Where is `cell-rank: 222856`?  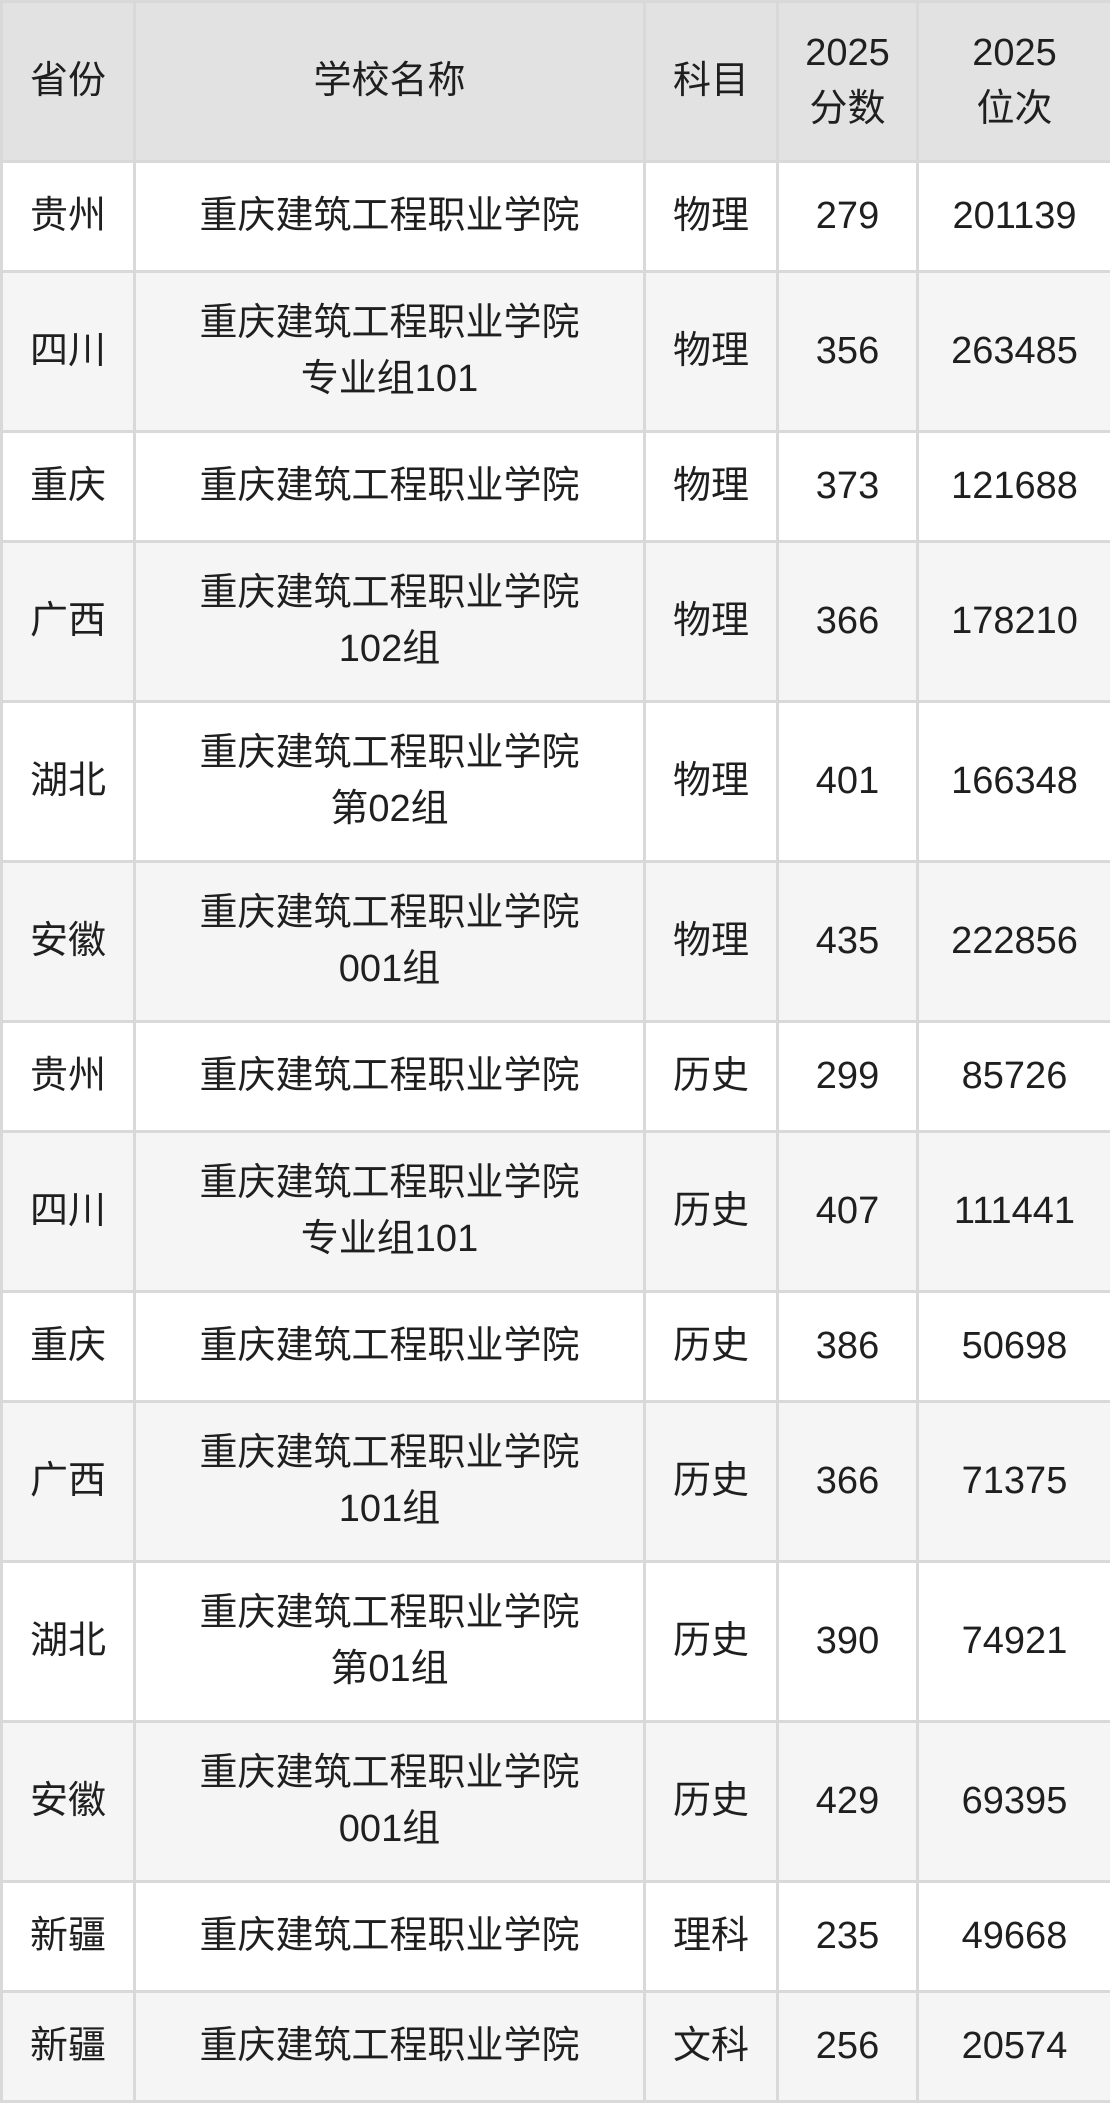
cell-rank: 222856 is located at coordinates (1014, 942).